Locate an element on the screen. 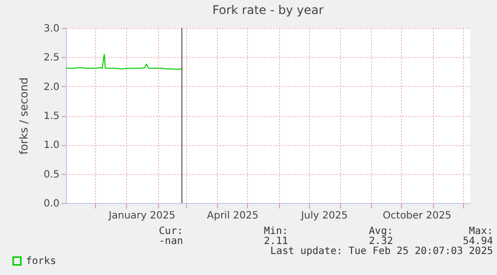 This screenshot has height=275, width=497. x-tick-label: July 2025 is located at coordinates (324, 216).